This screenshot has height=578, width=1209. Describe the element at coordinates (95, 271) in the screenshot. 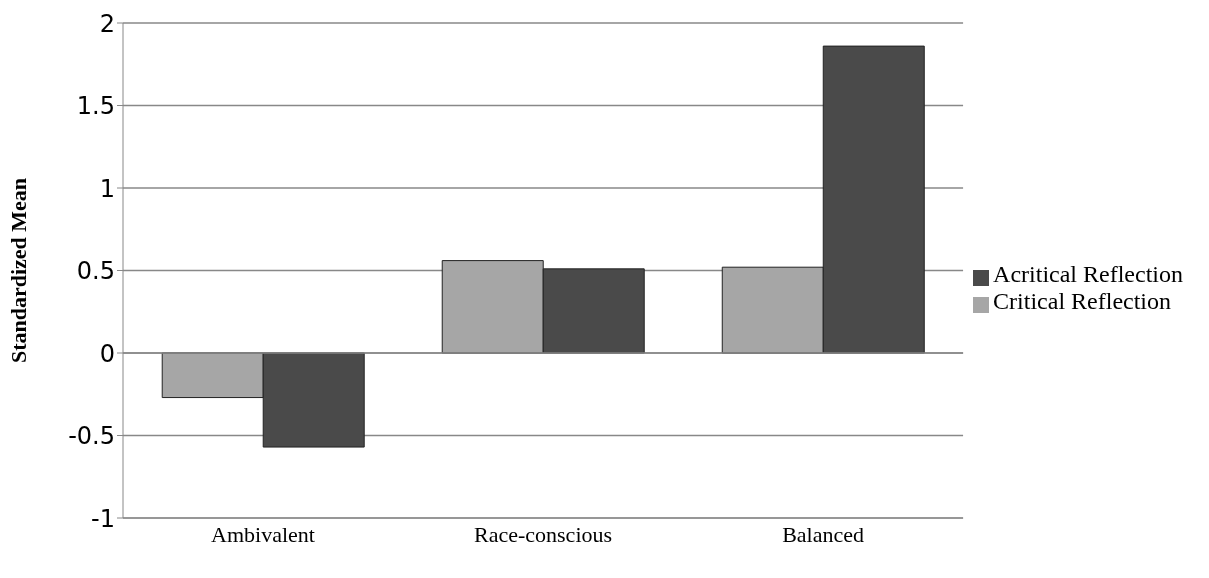

I see `y-tick-label: 0.5` at that location.